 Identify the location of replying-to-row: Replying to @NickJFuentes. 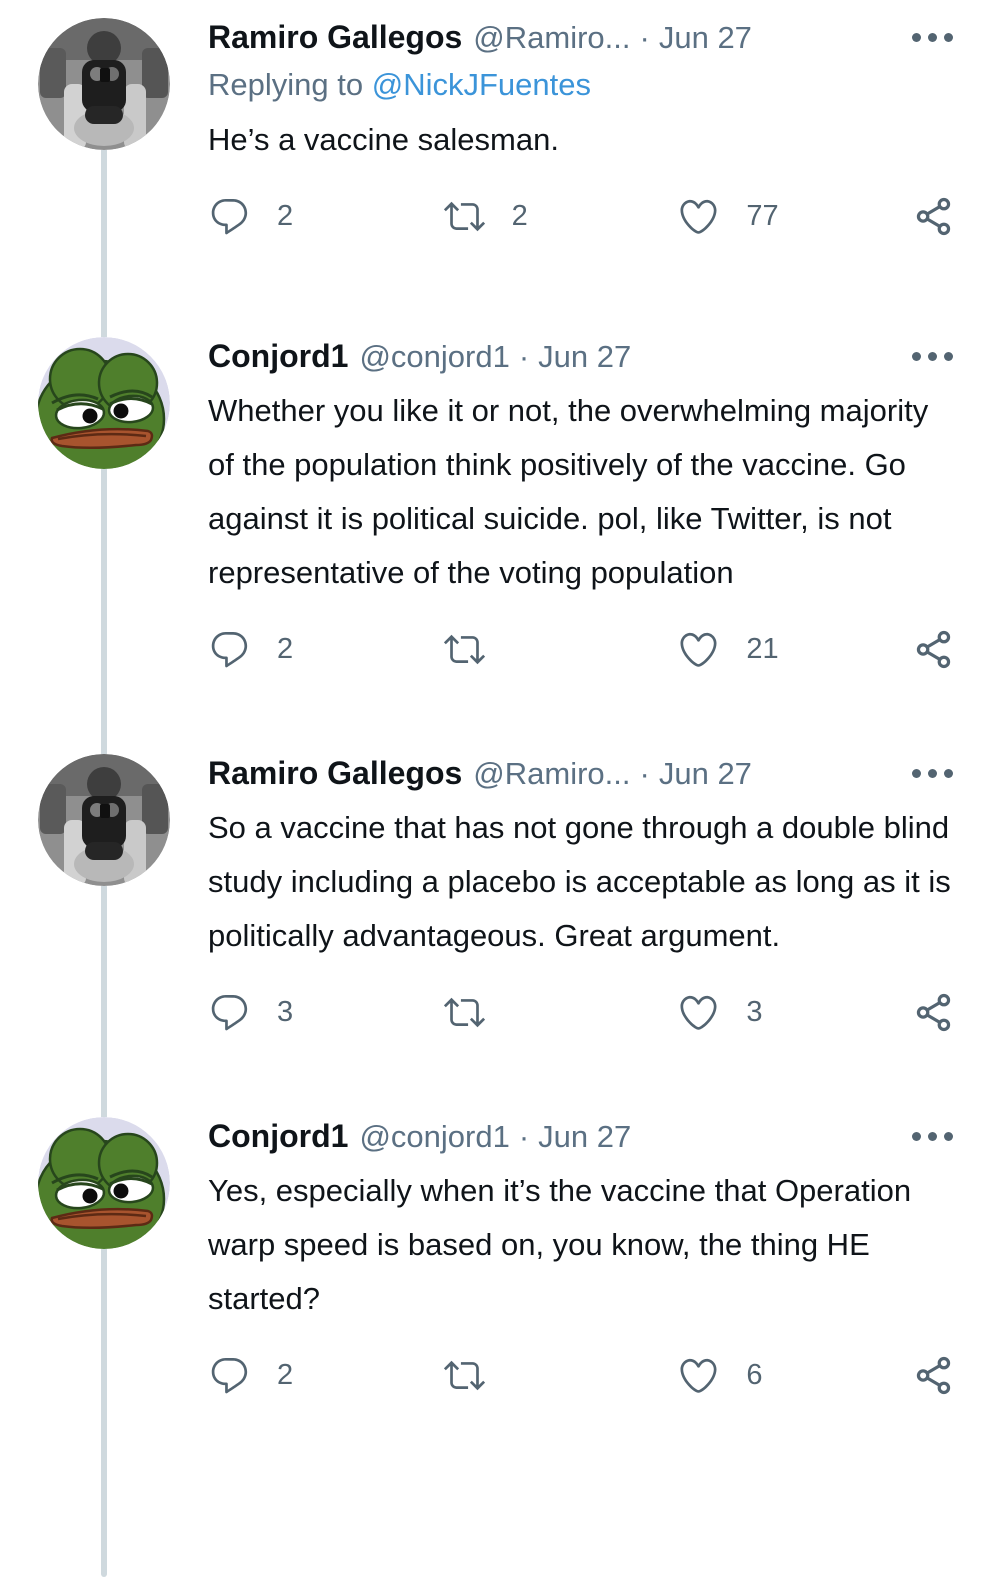
(581, 85).